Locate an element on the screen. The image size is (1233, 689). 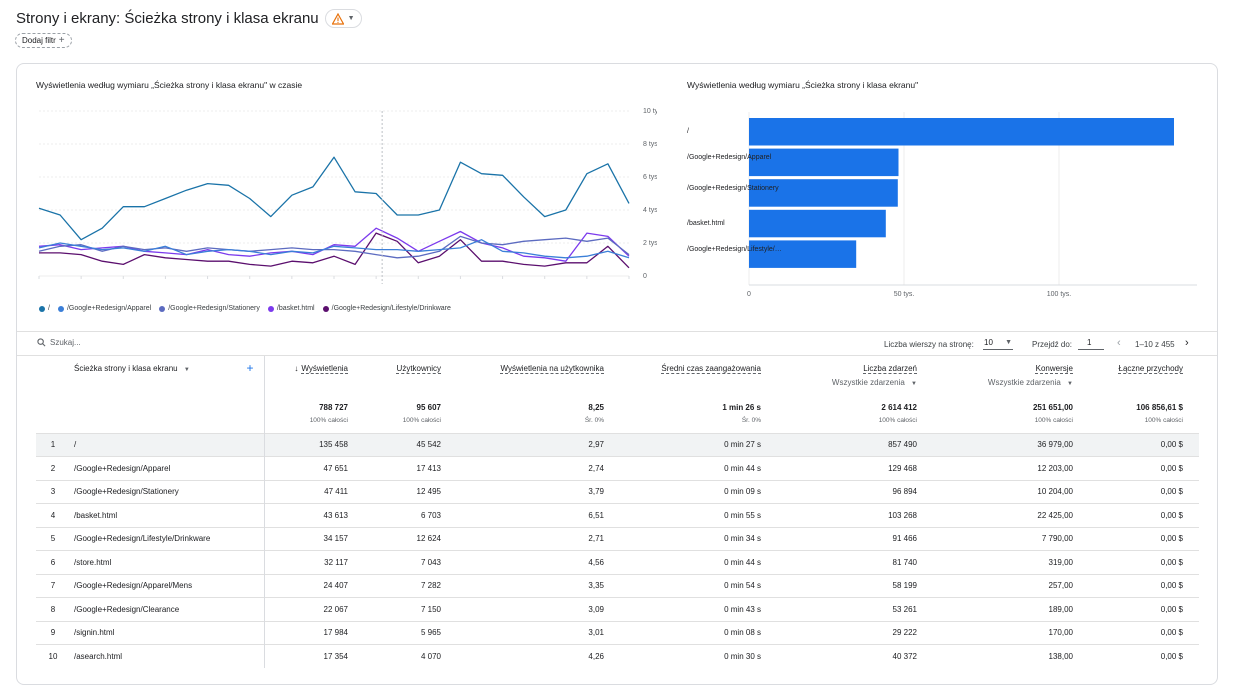
goto-page-input: 1 is located at coordinates (1091, 343).